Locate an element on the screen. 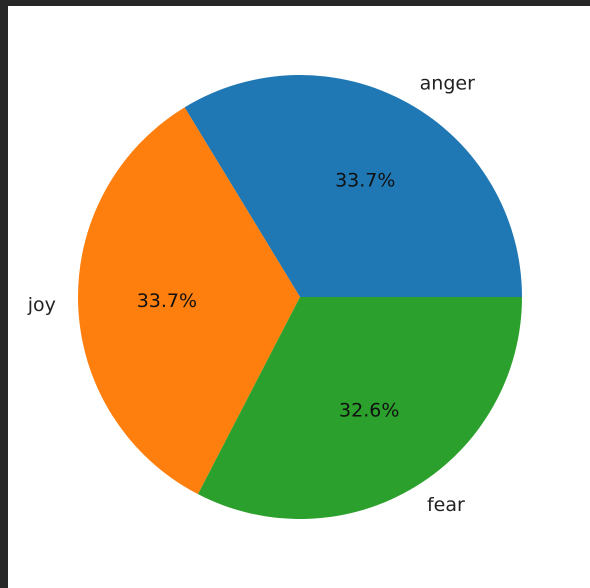 This screenshot has height=588, width=590. slice-label-joy: joy is located at coordinates (41, 305).